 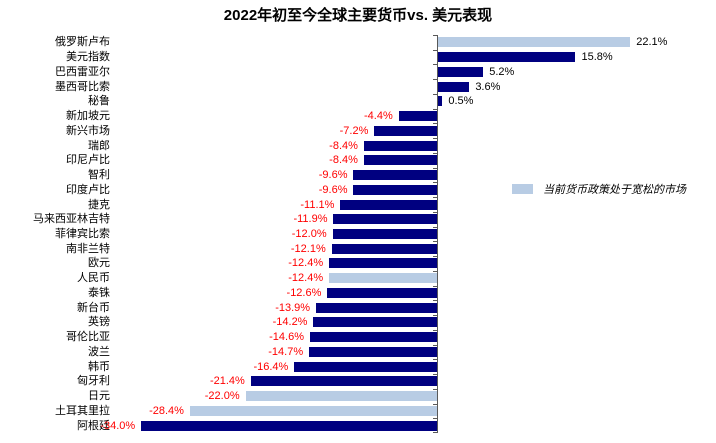 I want to click on chart-row: 瑞郎 -8.4%, so click(x=358, y=145).